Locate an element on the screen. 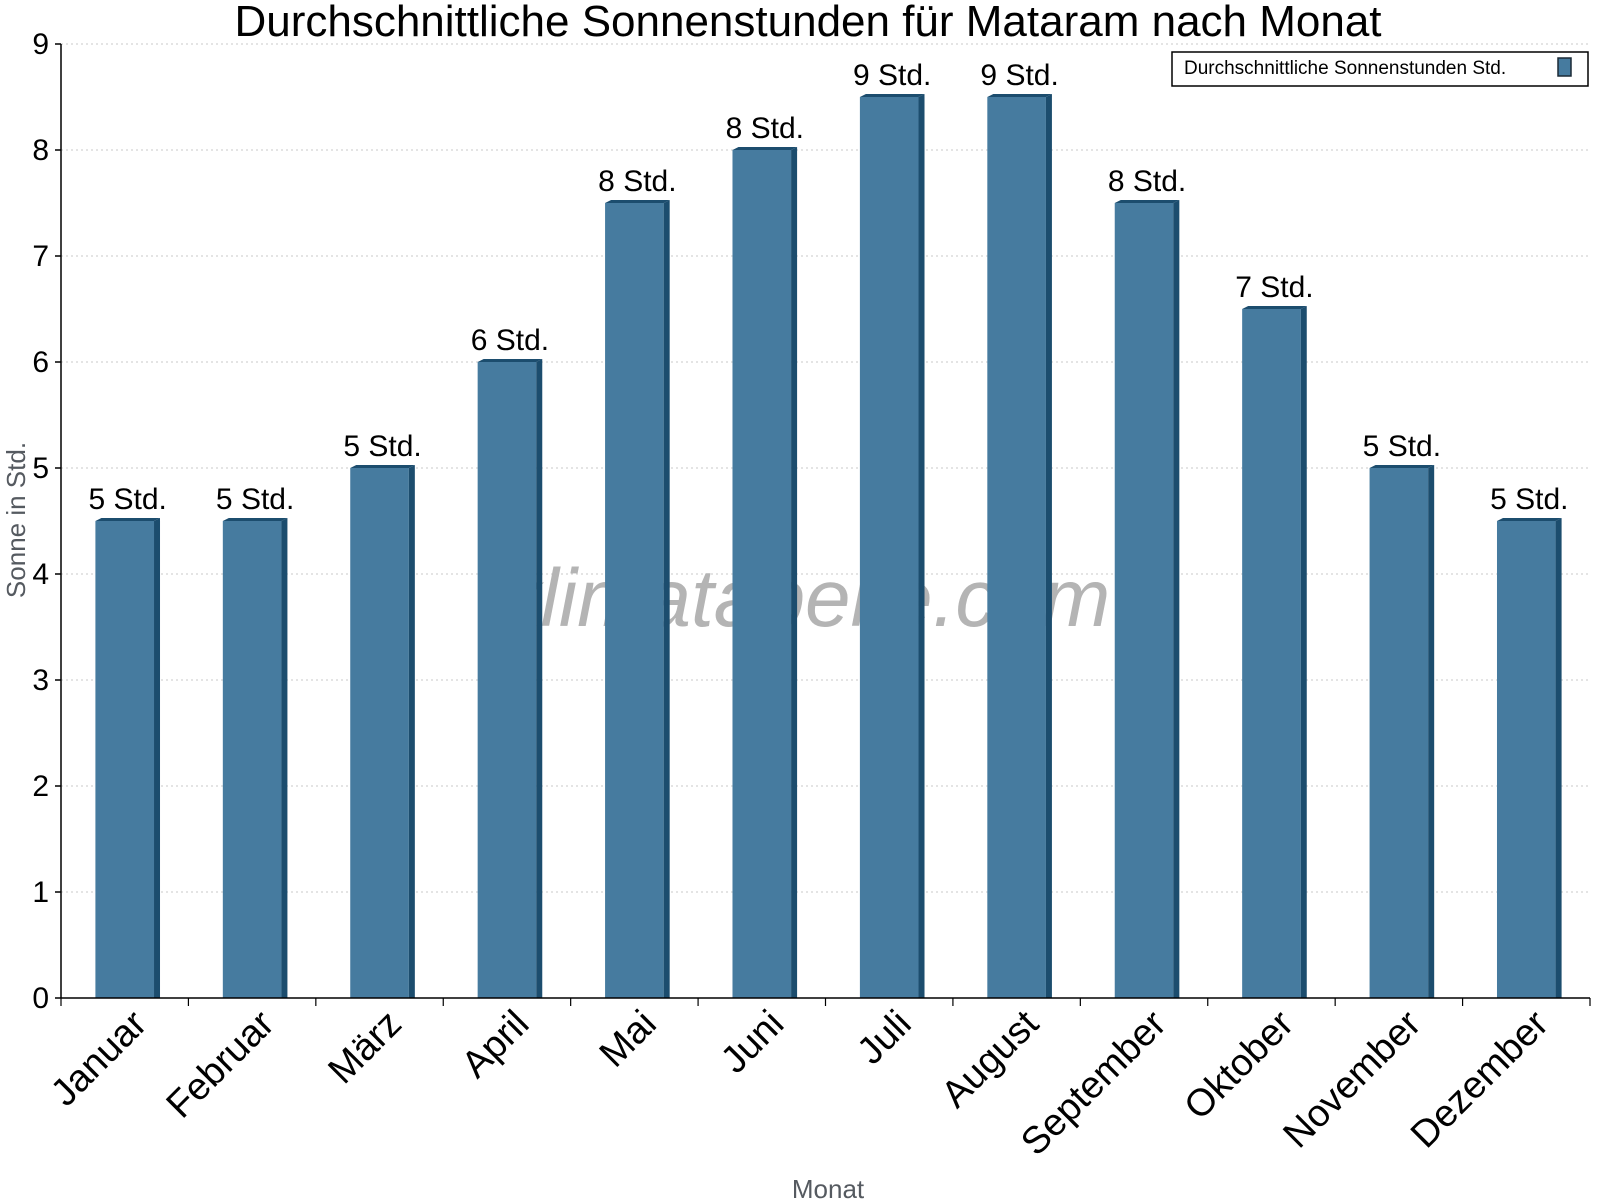  y-tick-label-9: 9 is located at coordinates (40, 44).